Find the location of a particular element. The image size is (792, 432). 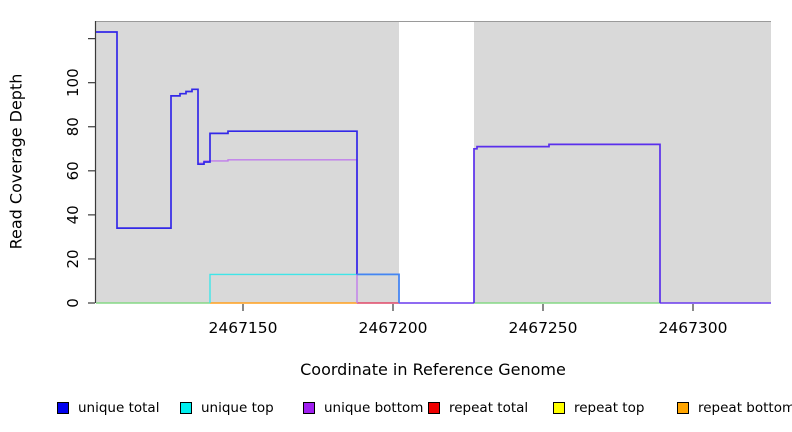

series-line-unique-top-line is located at coordinates (304, 288).